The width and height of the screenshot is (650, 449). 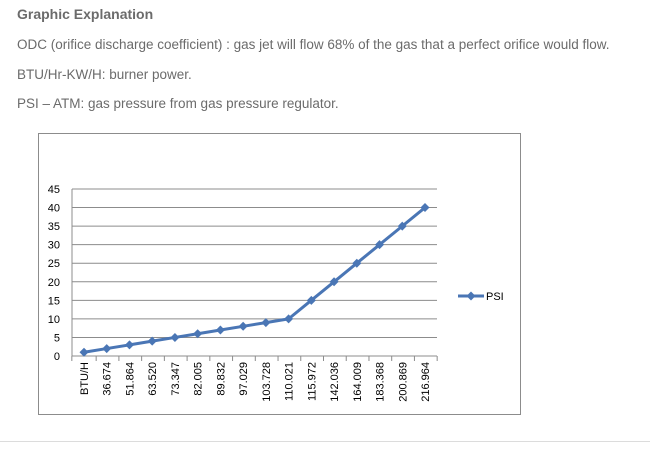 What do you see at coordinates (54, 283) in the screenshot?
I see `y-tick-label: 20` at bounding box center [54, 283].